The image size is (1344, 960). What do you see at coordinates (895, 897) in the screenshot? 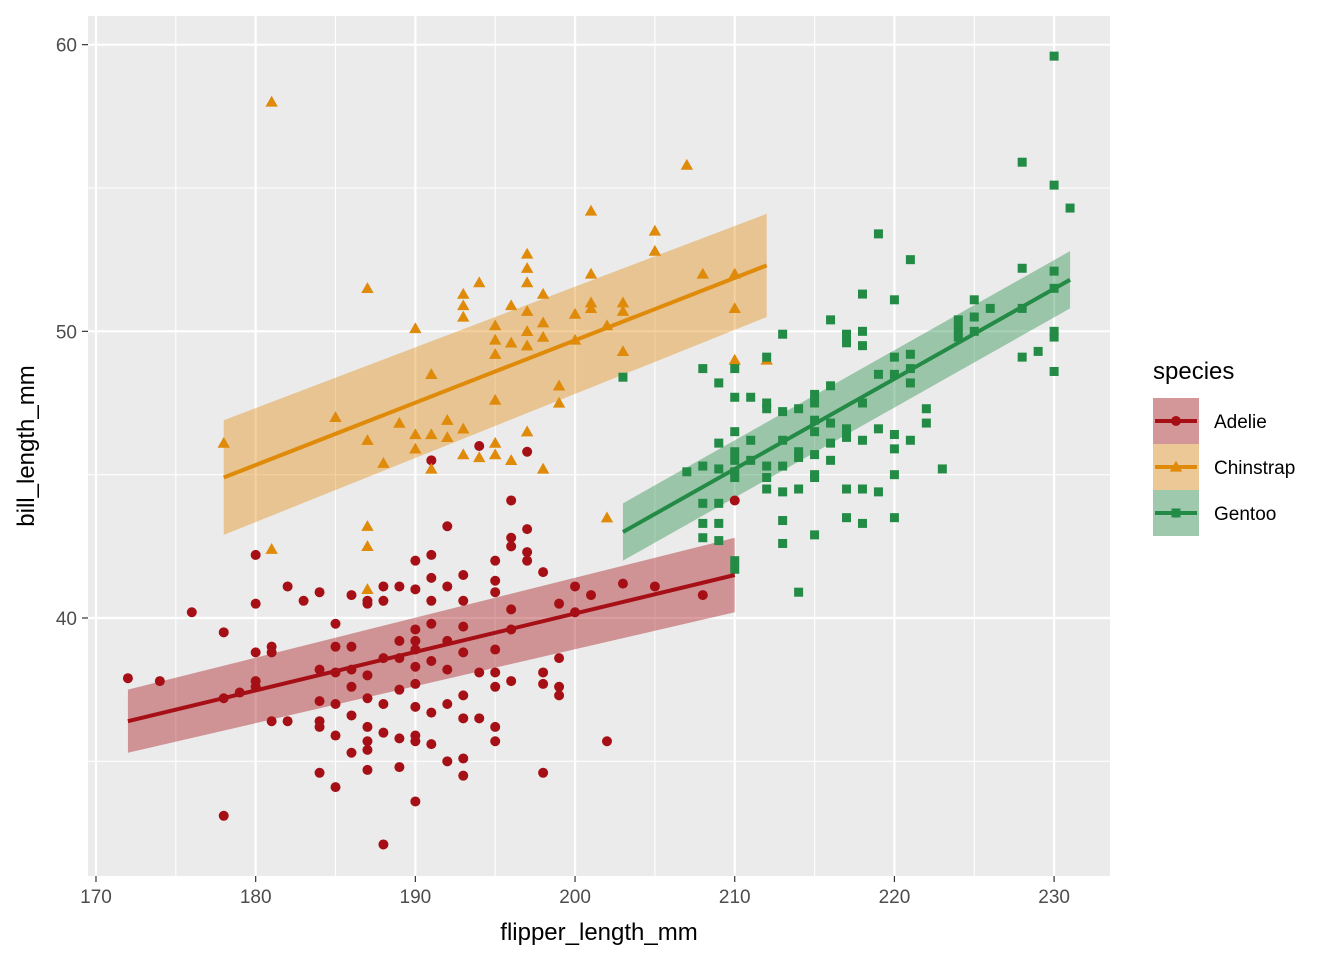
I see `x-tick-label-220: 220` at bounding box center [895, 897].